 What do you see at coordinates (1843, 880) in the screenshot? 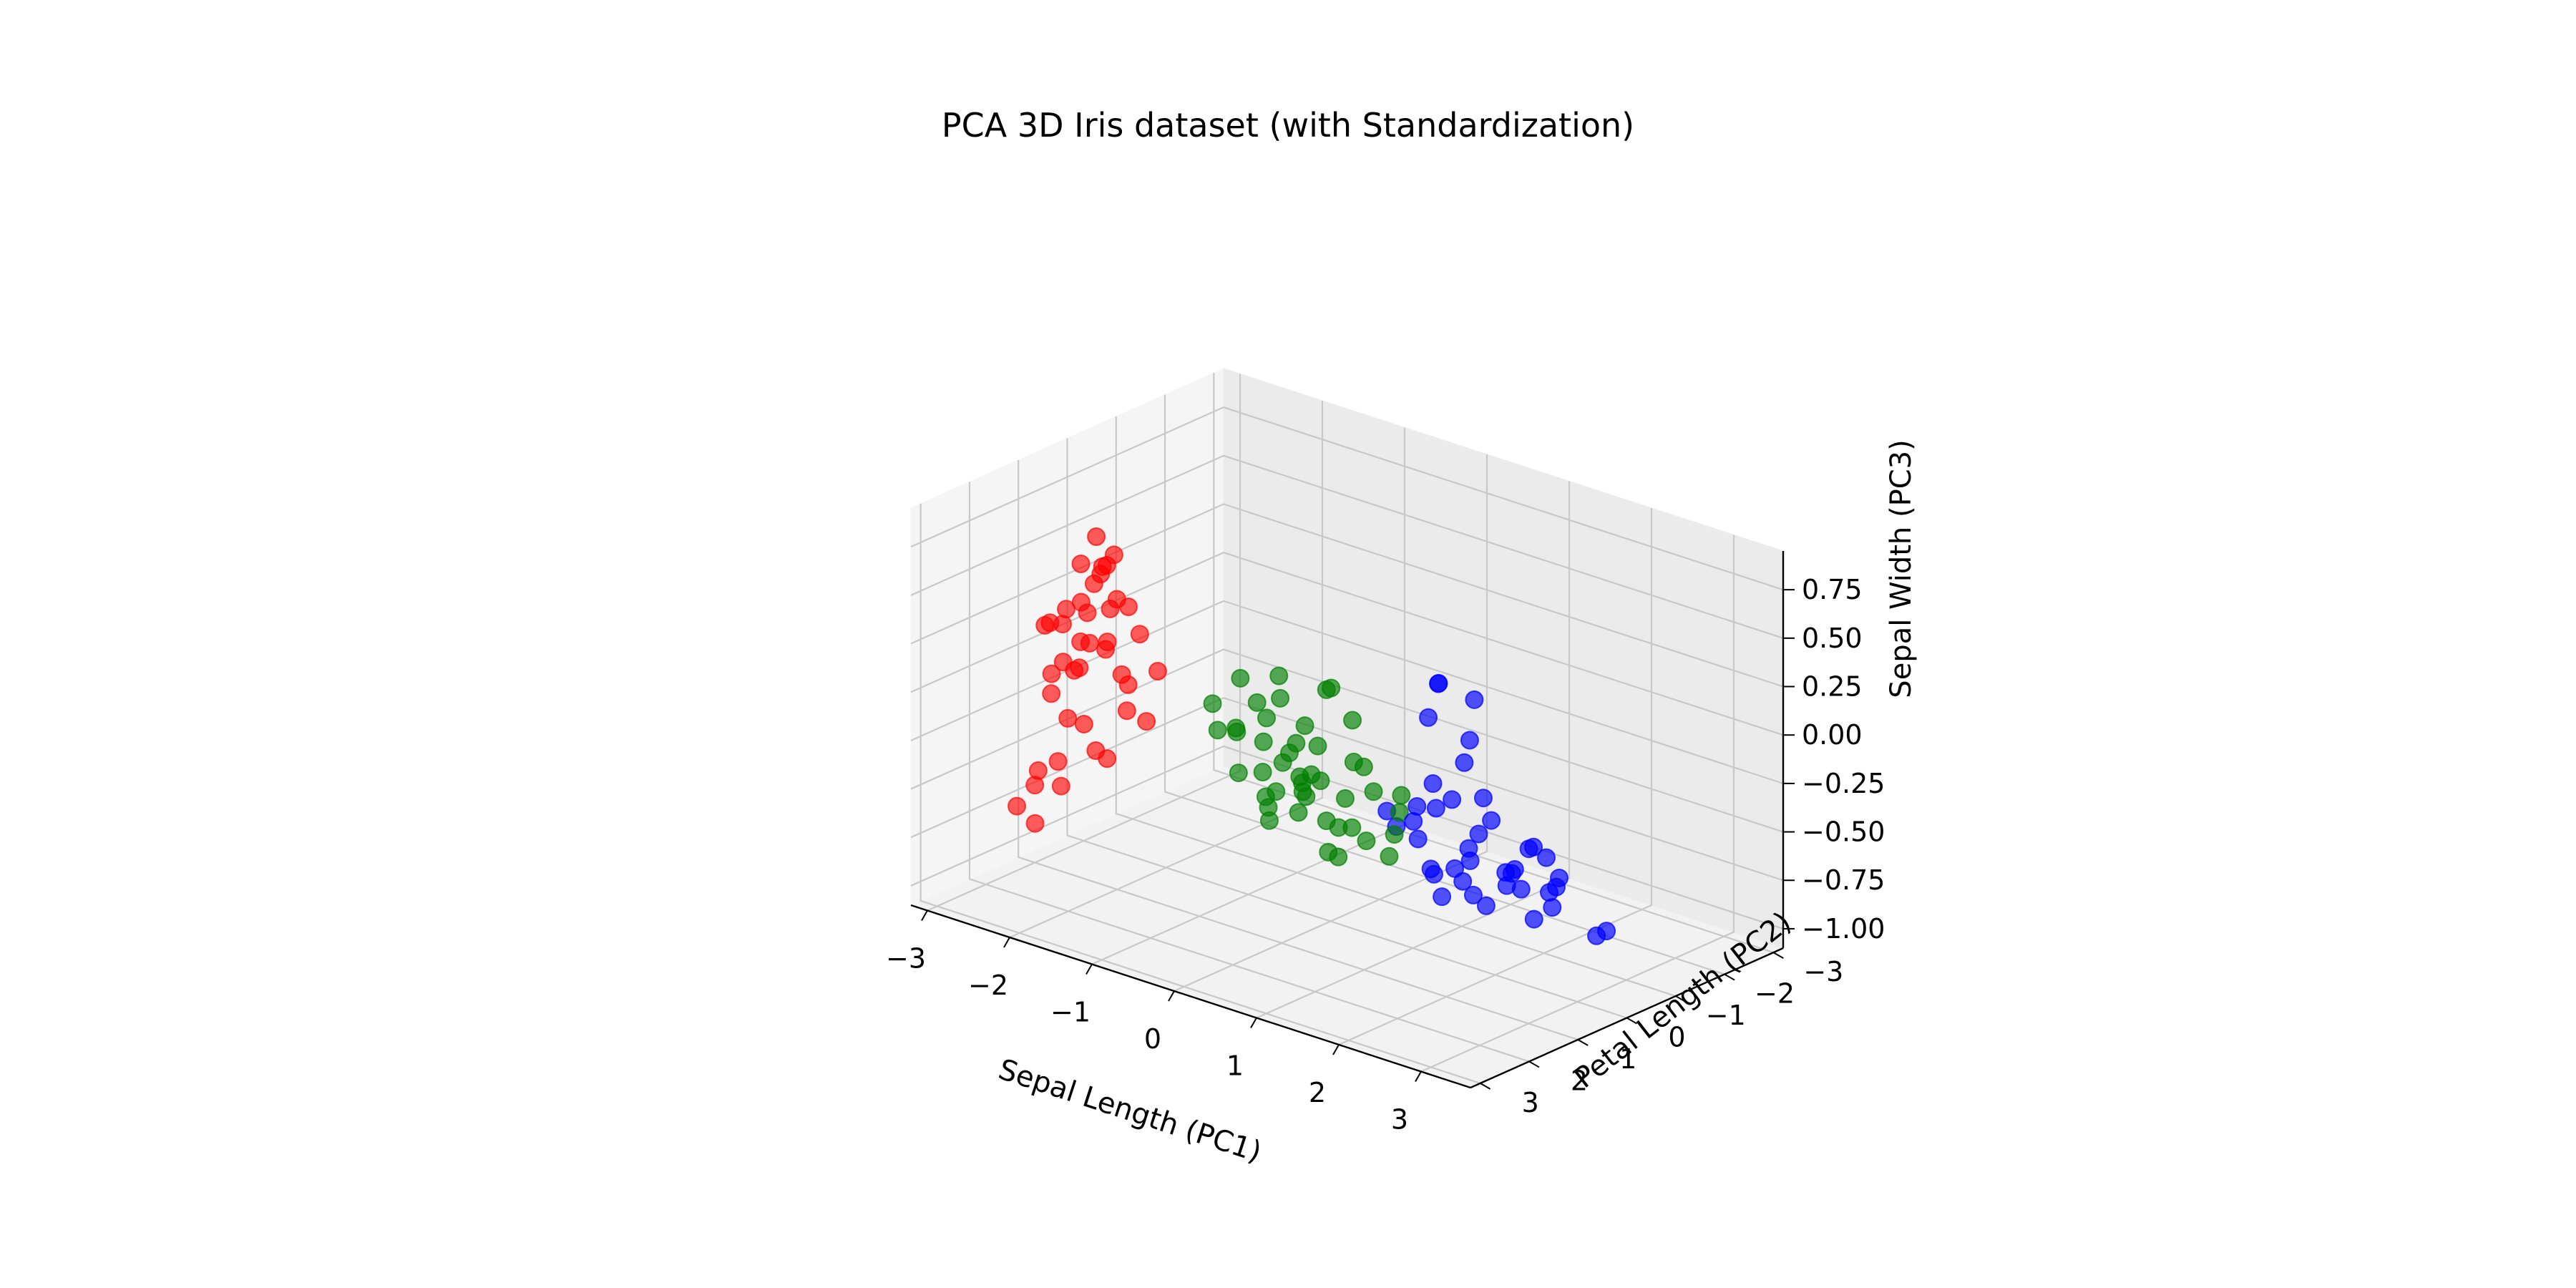
I see `z-tick-label: −0.75` at bounding box center [1843, 880].